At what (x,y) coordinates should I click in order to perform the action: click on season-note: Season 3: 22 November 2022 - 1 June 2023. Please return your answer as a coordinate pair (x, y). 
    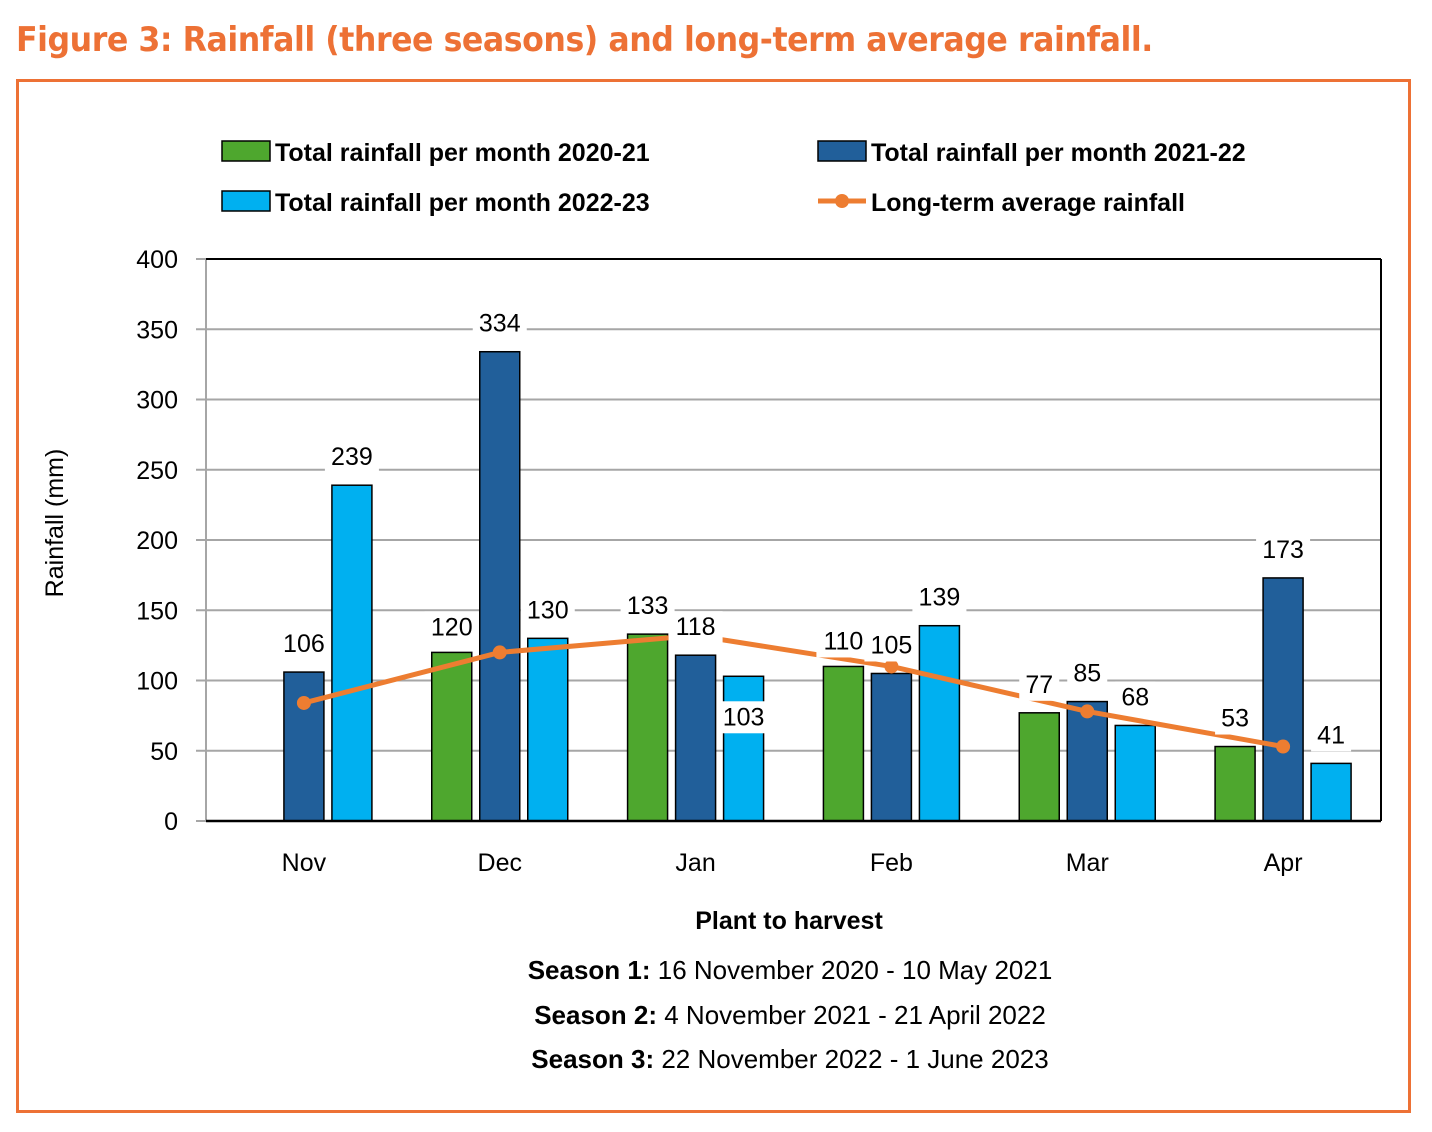
    Looking at the image, I should click on (716, 1059).